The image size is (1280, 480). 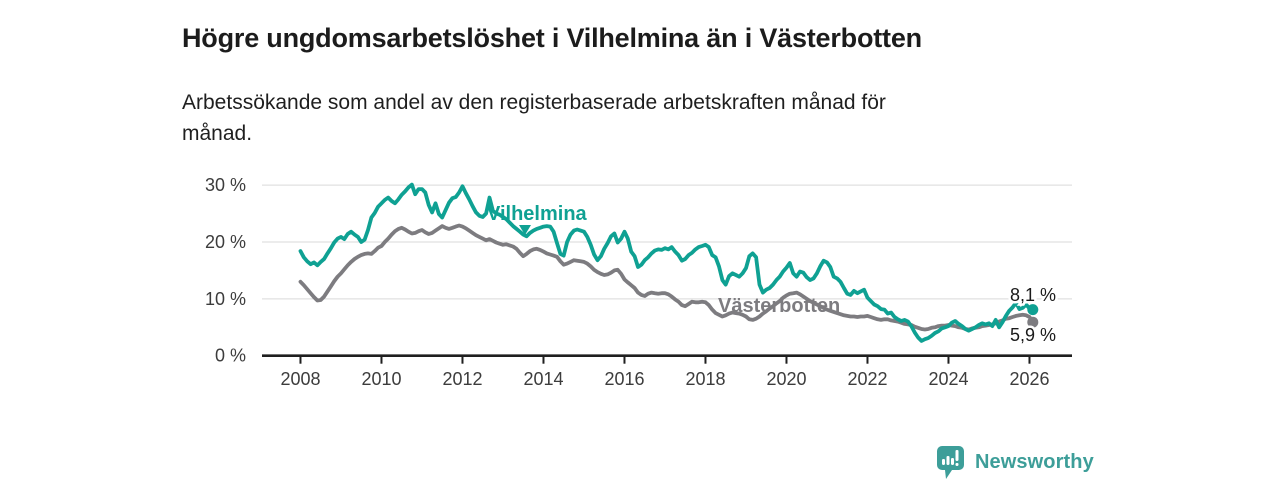 I want to click on y-axis-tick-label: 30 %, so click(x=225, y=185).